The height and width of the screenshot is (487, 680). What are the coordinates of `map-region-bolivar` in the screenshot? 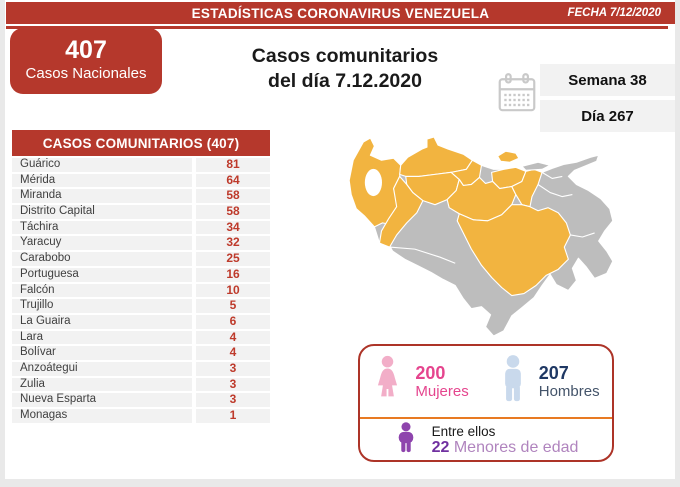 It's located at (513, 250).